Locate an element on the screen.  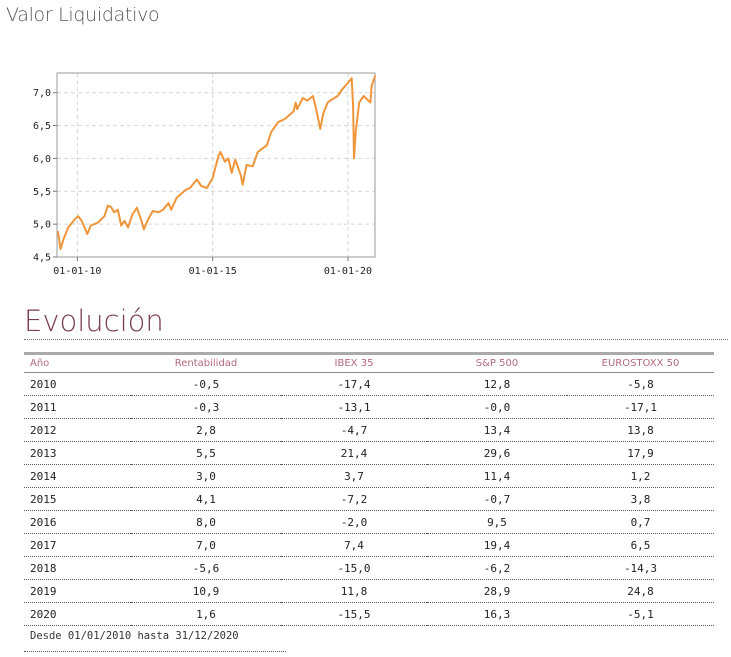
cell-sp500: -0,0 is located at coordinates (497, 407).